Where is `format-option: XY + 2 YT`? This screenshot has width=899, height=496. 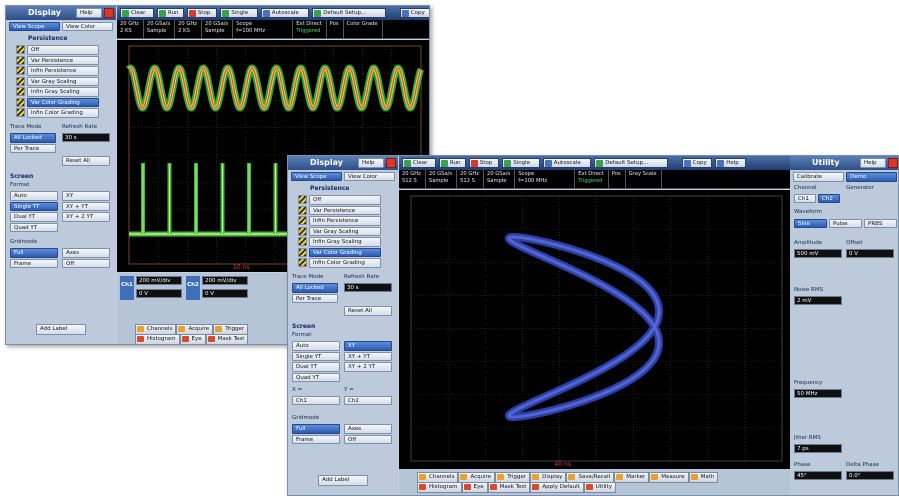 format-option: XY + 2 YT is located at coordinates (368, 367).